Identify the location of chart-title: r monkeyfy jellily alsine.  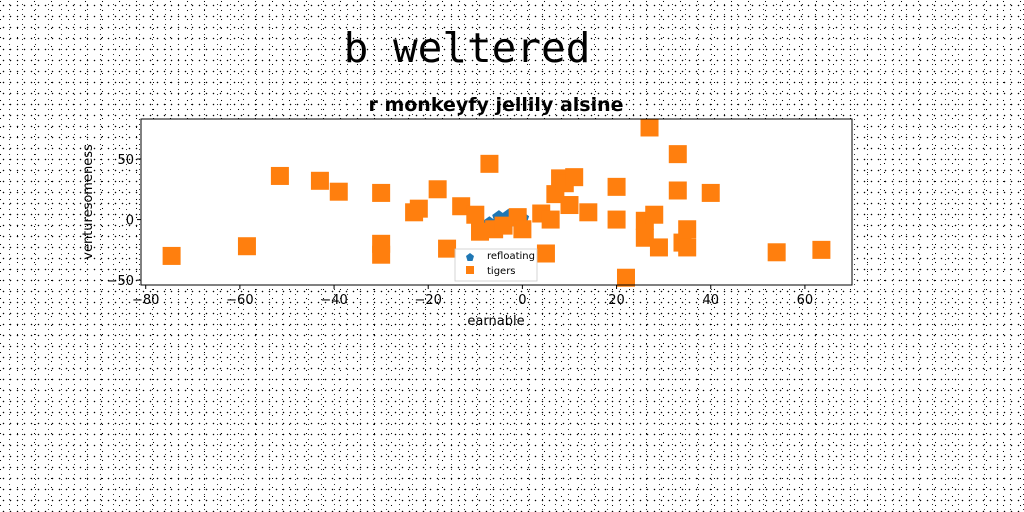
(495, 105).